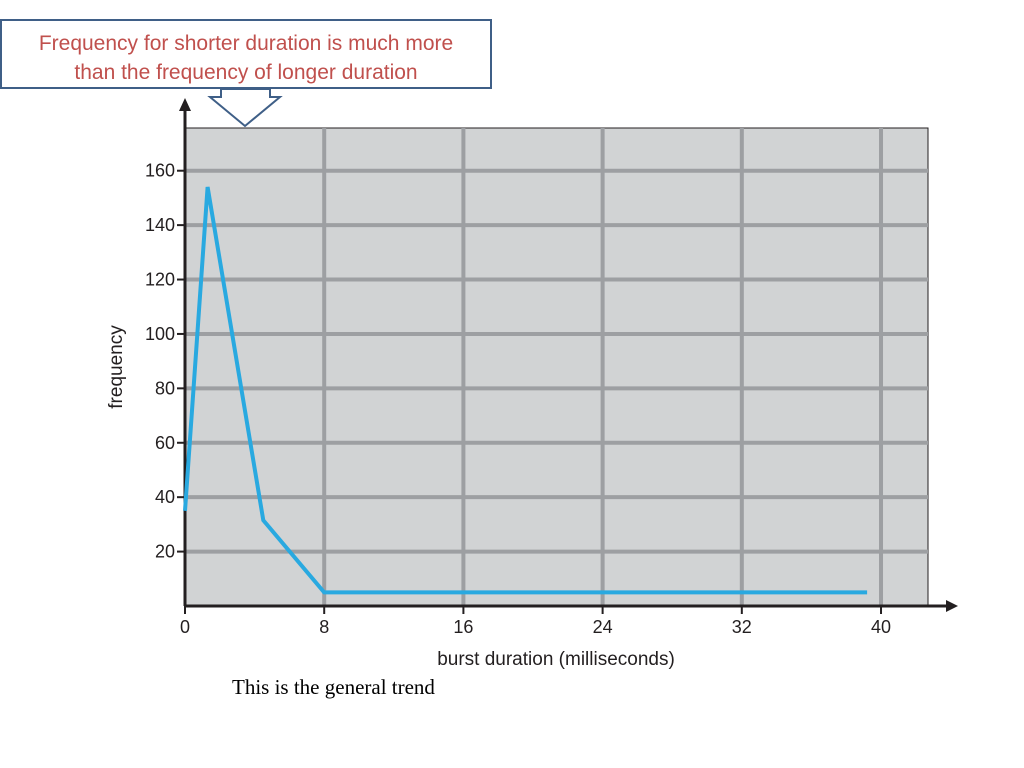 The height and width of the screenshot is (768, 1024). I want to click on x-tick-label: 0, so click(185, 627).